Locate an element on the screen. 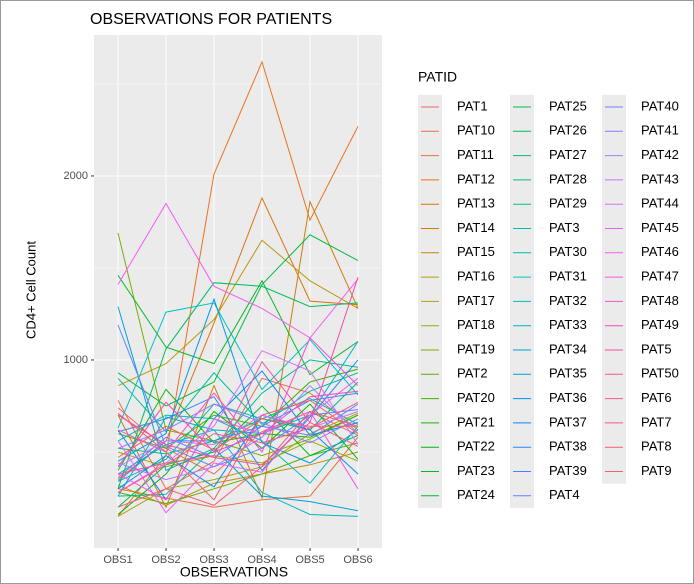  legend-label: PAT26 is located at coordinates (568, 130).